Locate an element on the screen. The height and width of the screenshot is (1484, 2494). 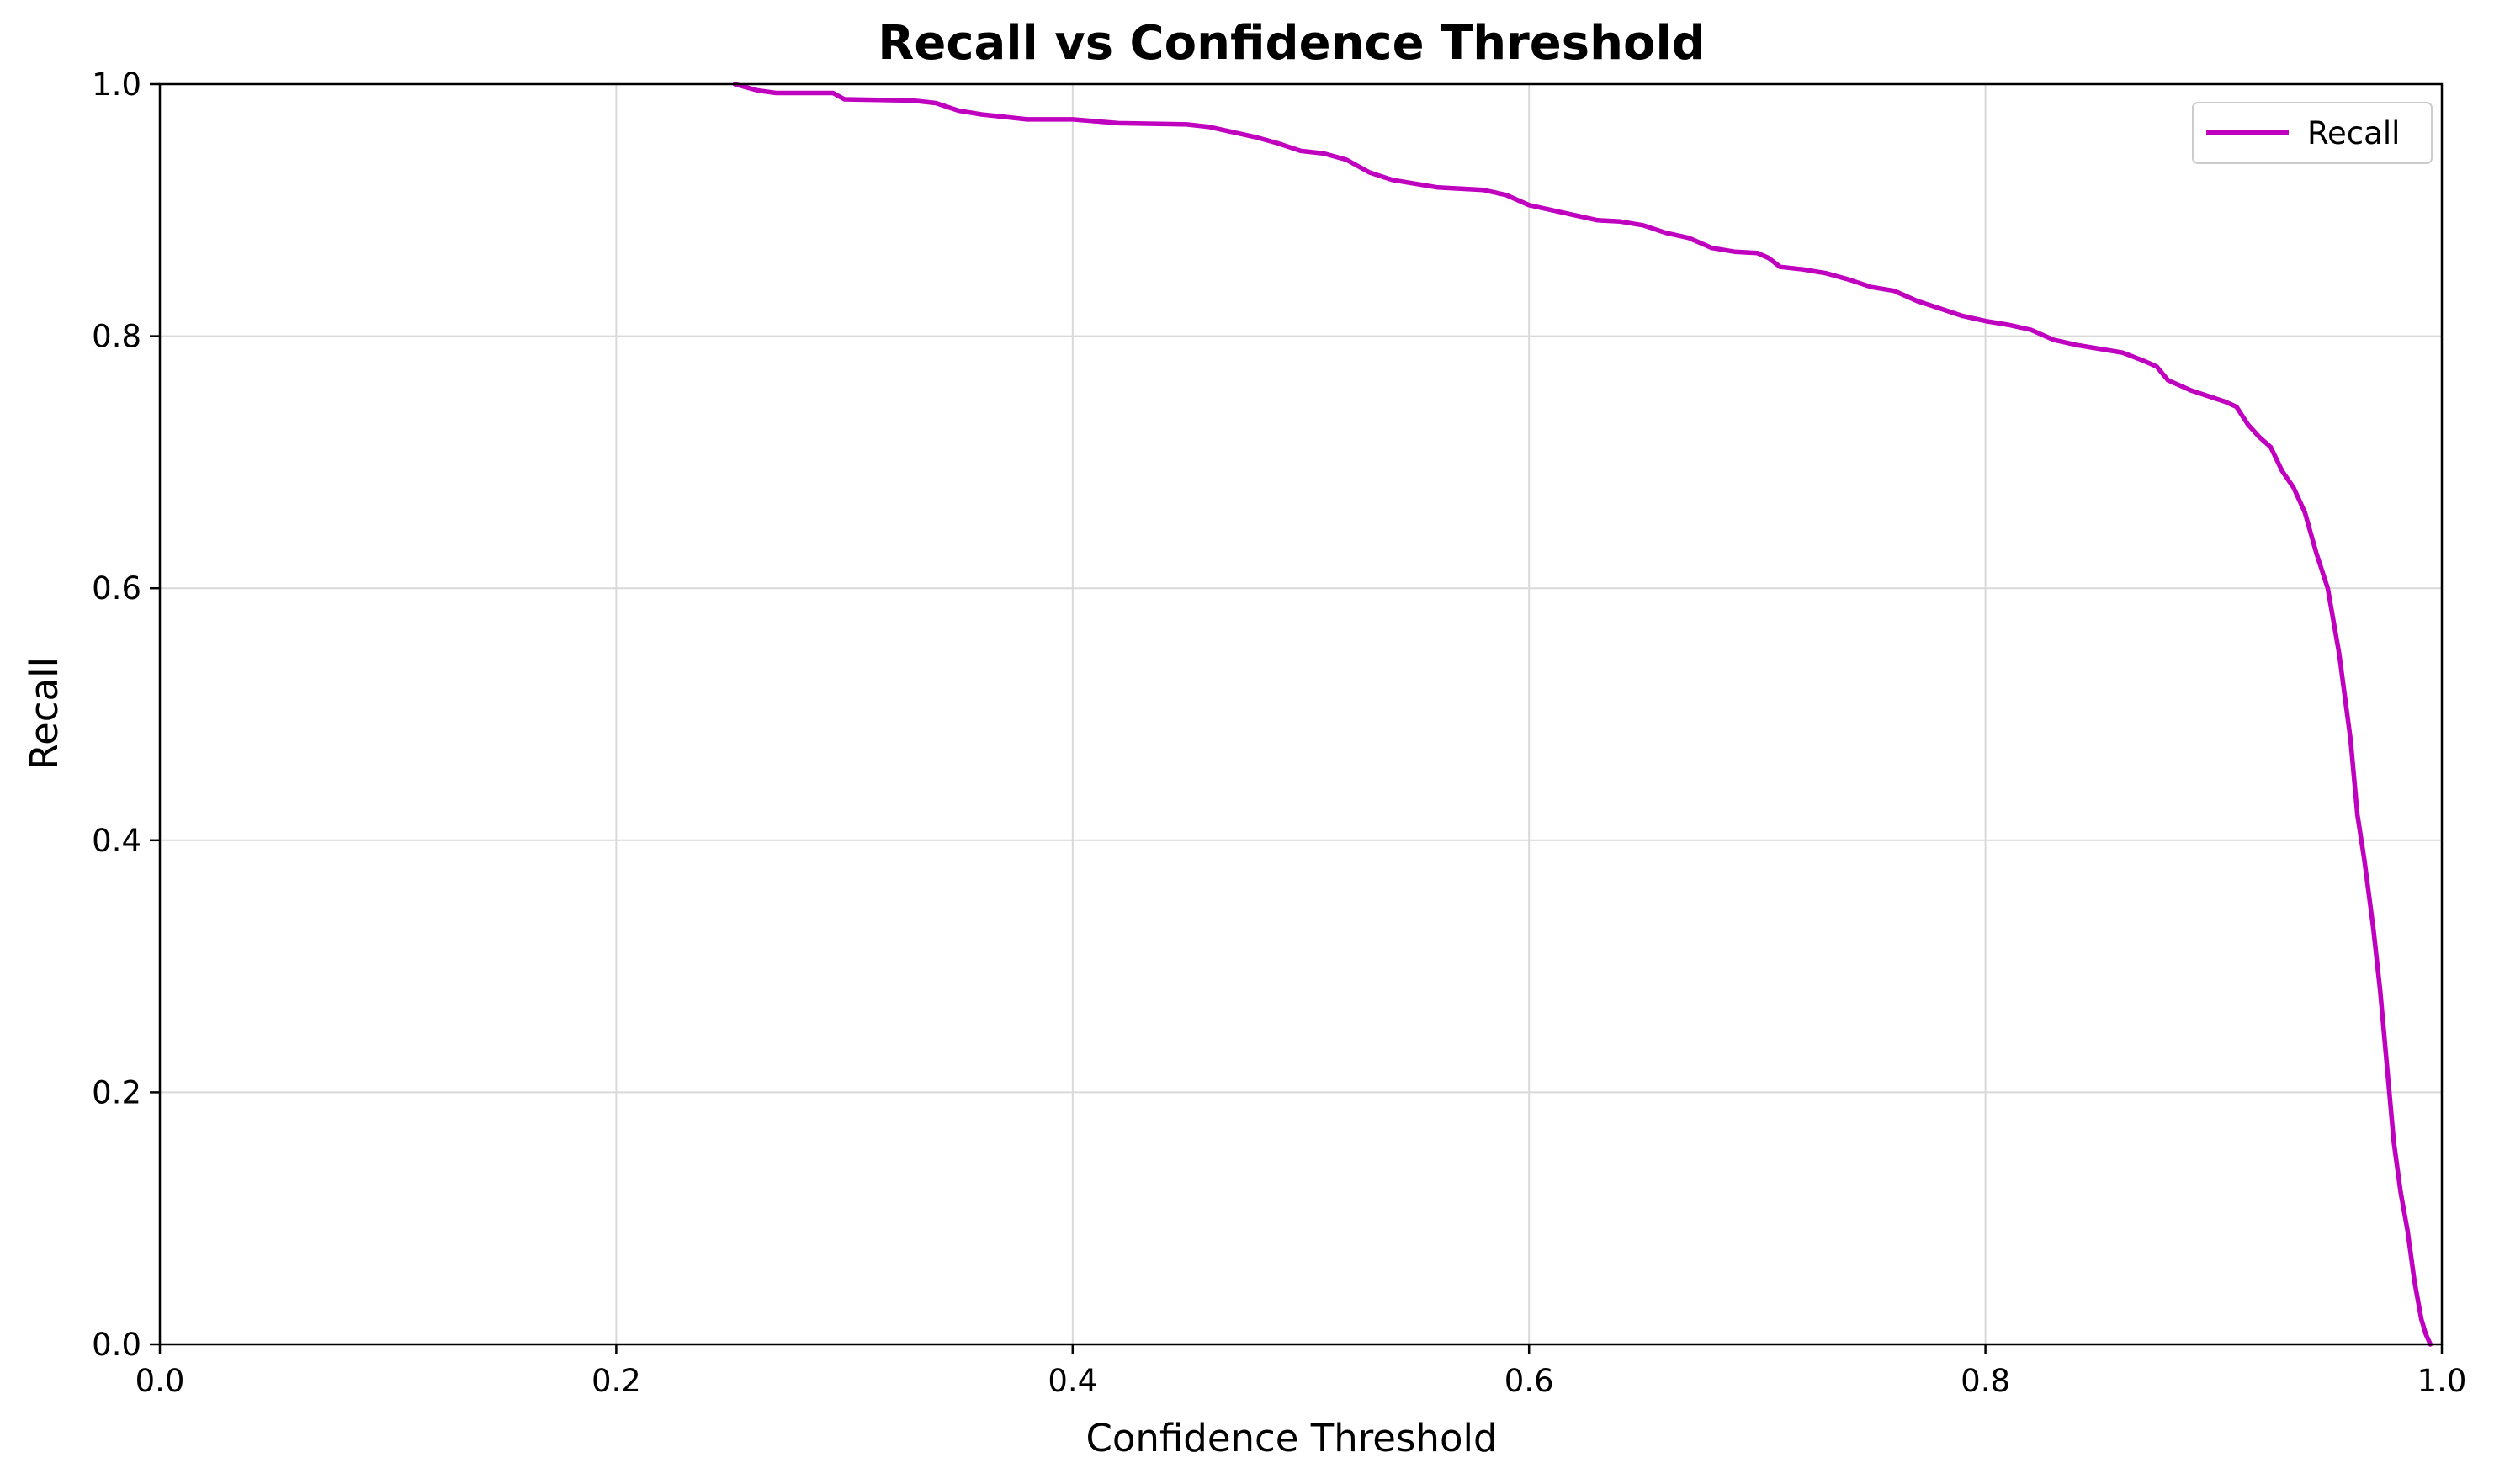
x-tick-label: 0.0 is located at coordinates (160, 1381).